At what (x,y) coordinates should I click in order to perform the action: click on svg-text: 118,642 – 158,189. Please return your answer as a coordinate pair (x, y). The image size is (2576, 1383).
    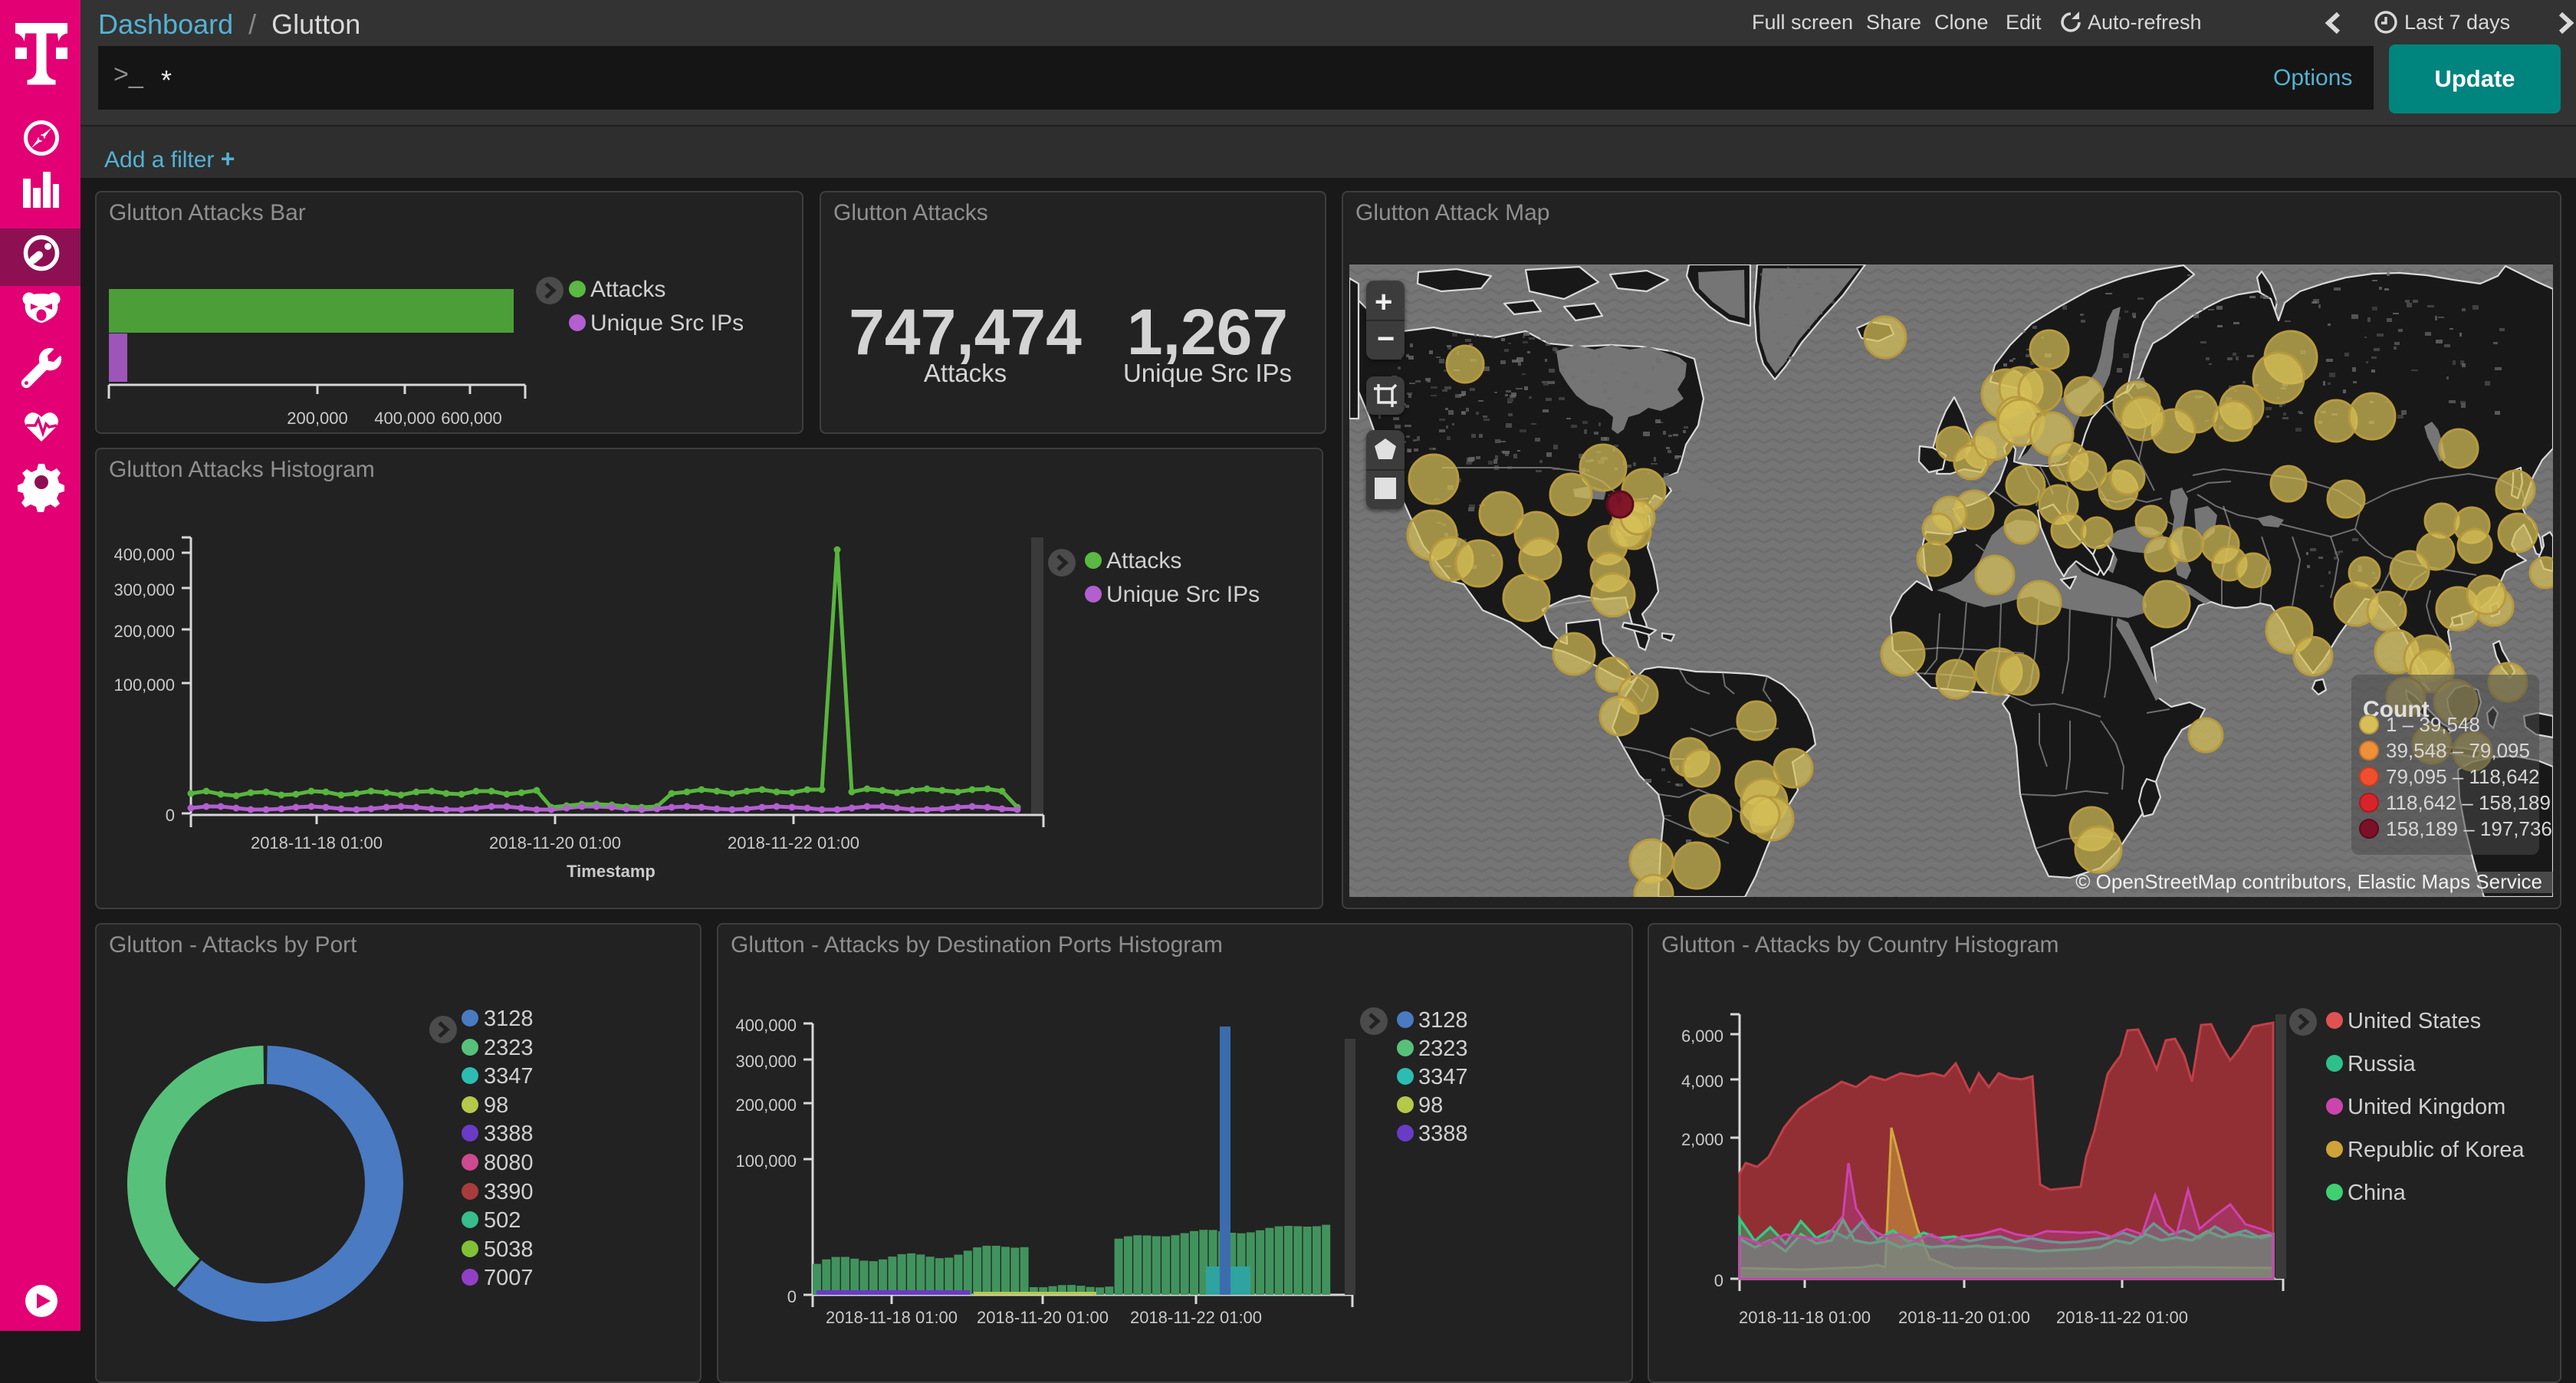
    Looking at the image, I should click on (2468, 802).